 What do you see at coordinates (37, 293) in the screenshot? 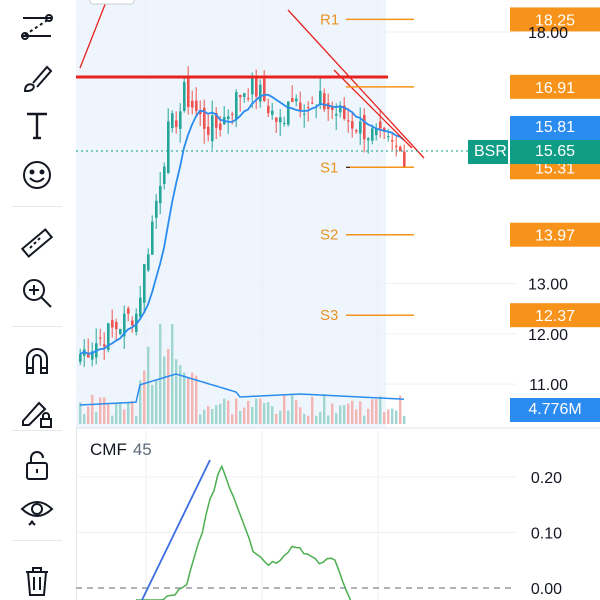
I see `zoom-in-tool-button` at bounding box center [37, 293].